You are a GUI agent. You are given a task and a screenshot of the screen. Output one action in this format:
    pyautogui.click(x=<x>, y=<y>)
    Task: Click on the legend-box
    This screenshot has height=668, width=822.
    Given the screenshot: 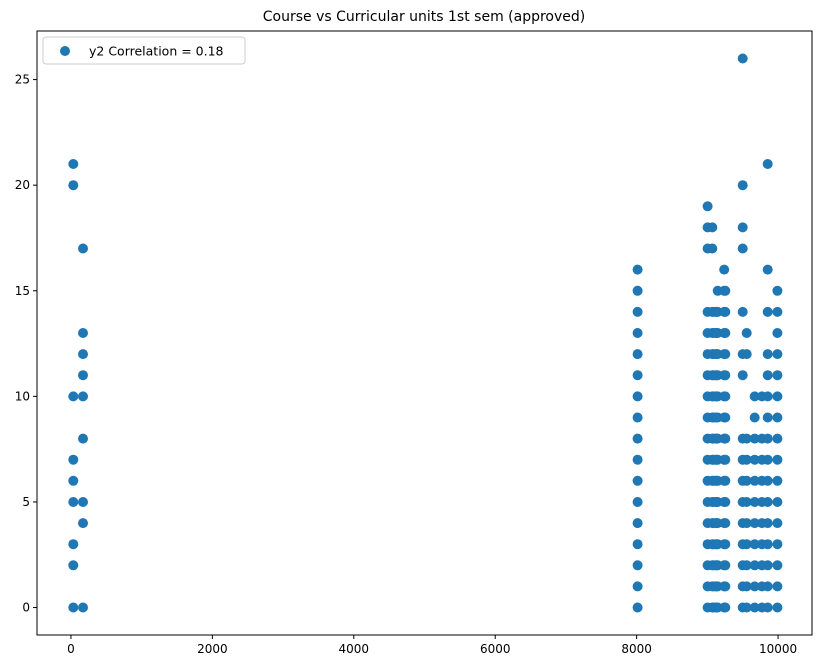 What is the action you would take?
    pyautogui.click(x=144, y=50)
    